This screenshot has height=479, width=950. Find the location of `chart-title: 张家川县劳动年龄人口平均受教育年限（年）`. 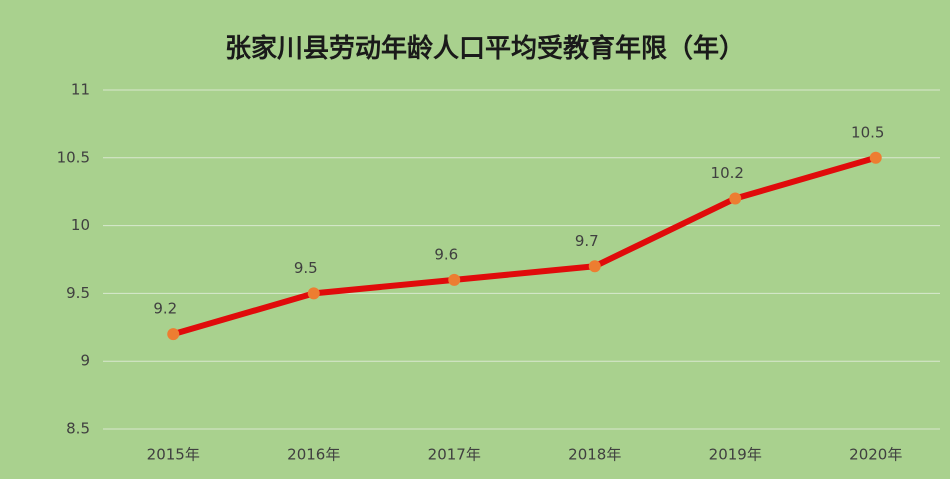

chart-title: 张家川县劳动年龄人口平均受教育年限（年） is located at coordinates (485, 48).